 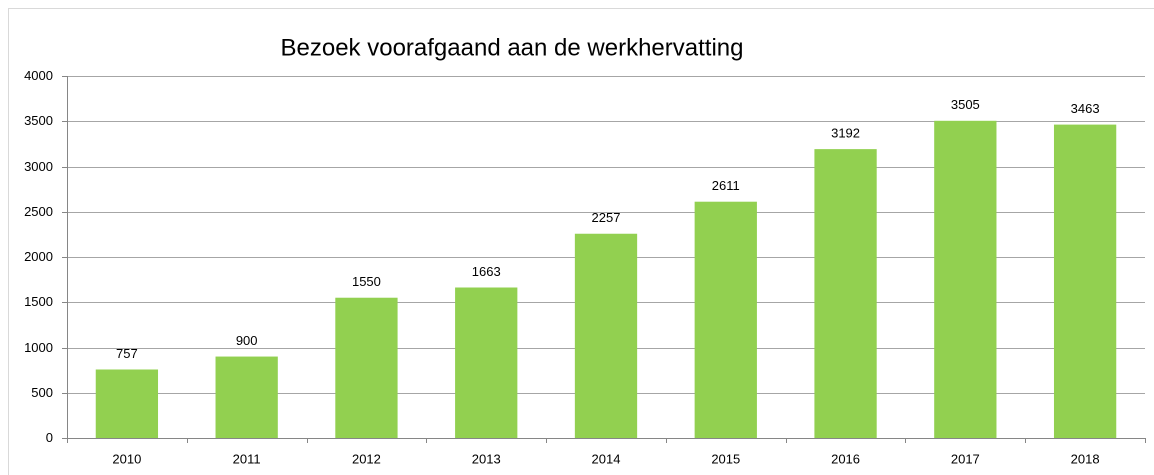 What do you see at coordinates (606, 458) in the screenshot?
I see `x-tick-label: 2014` at bounding box center [606, 458].